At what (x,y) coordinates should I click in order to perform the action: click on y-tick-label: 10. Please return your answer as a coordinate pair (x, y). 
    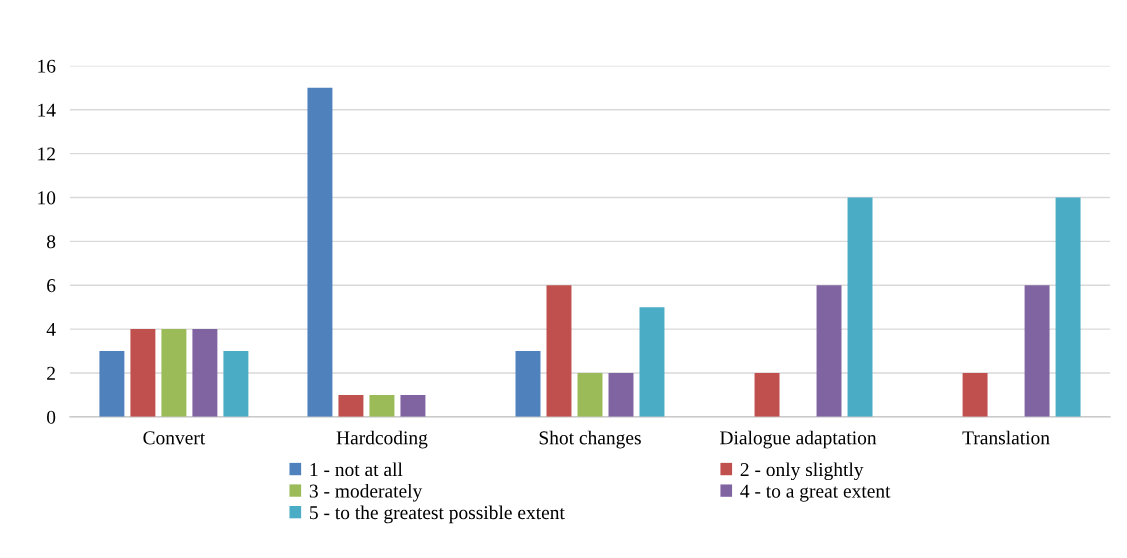
    Looking at the image, I should click on (47, 198).